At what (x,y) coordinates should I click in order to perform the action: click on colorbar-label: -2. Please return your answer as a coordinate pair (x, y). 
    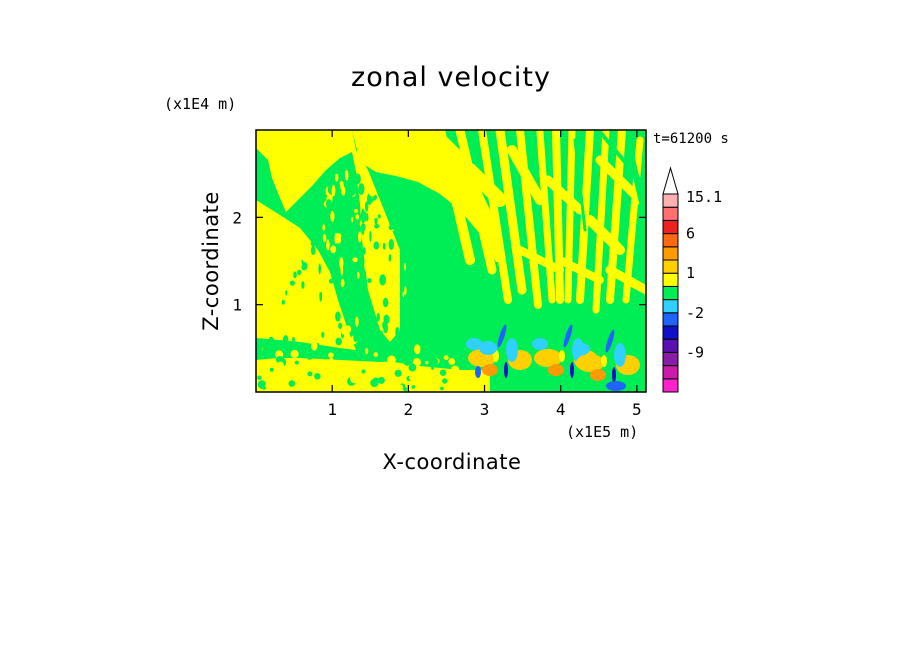
    Looking at the image, I should click on (695, 313).